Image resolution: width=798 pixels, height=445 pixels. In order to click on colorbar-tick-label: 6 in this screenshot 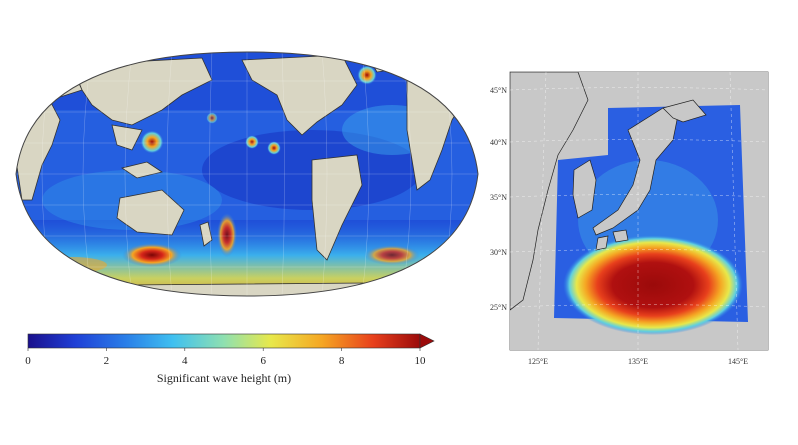, I will do `click(263, 361)`.